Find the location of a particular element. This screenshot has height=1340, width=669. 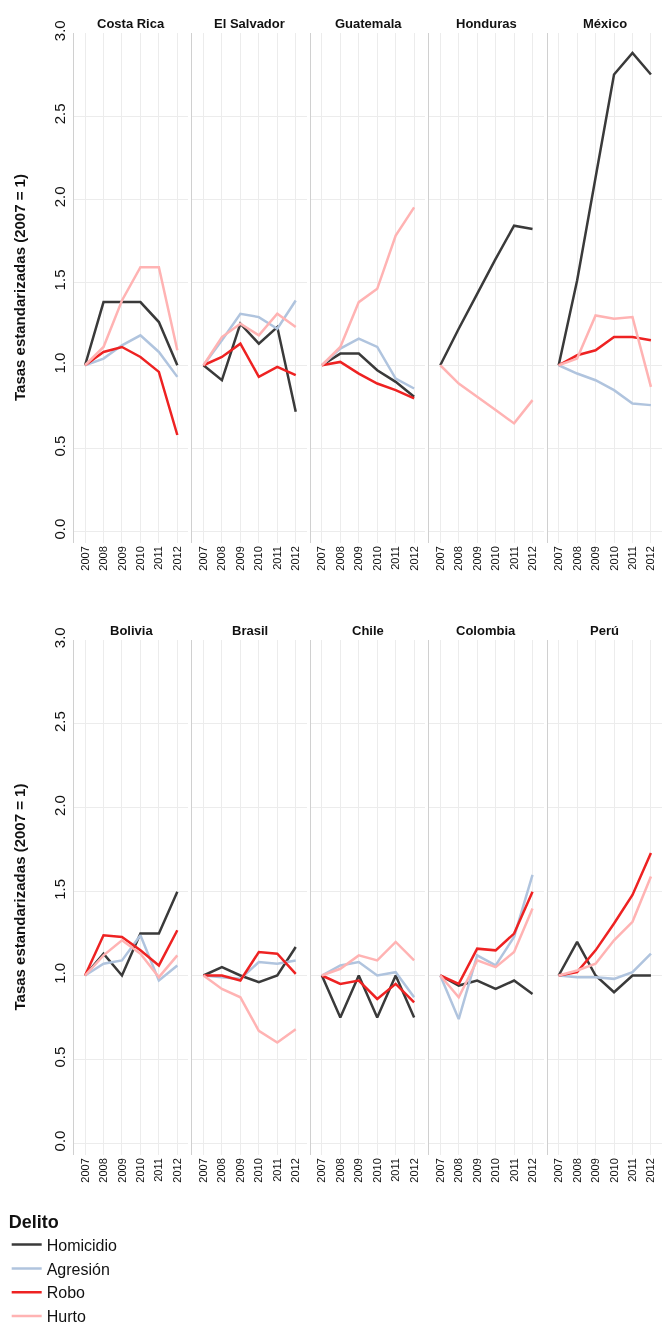

chart-title: Costa Rica is located at coordinates (131, 23).